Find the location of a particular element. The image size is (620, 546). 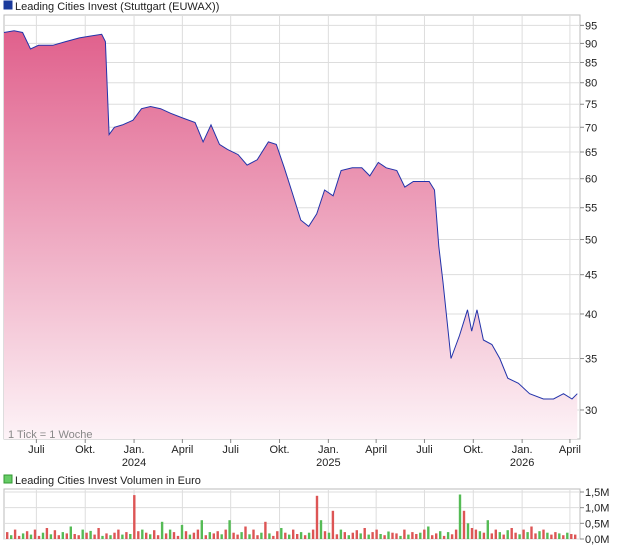

price-y-tick-label: 60 is located at coordinates (591, 180).